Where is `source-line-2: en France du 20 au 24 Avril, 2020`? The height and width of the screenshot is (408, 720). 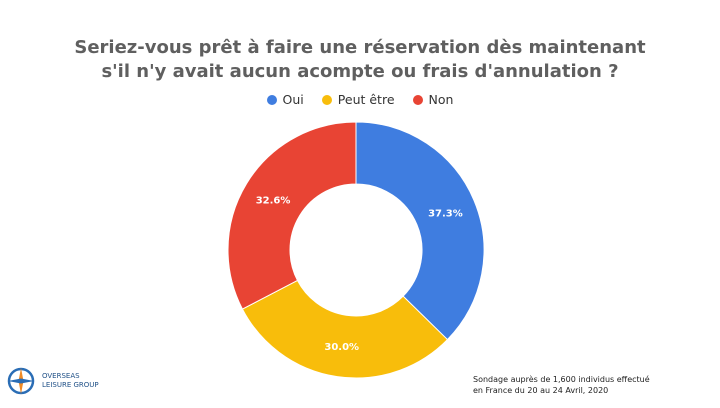
source-line-2: en France du 20 au 24 Avril, 2020 is located at coordinates (541, 390).